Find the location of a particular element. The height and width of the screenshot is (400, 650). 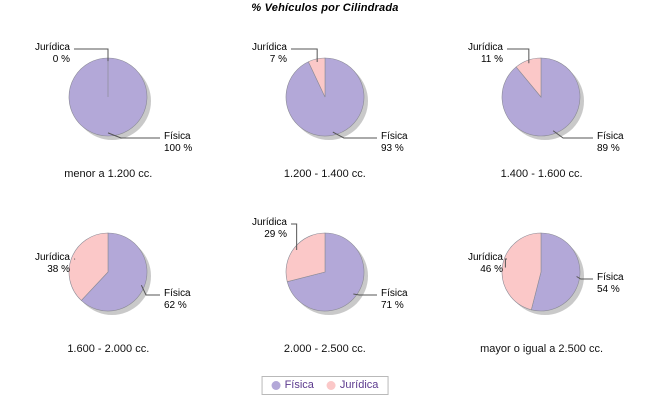

pie-label-juridica-value: 11 % is located at coordinates (492, 59).